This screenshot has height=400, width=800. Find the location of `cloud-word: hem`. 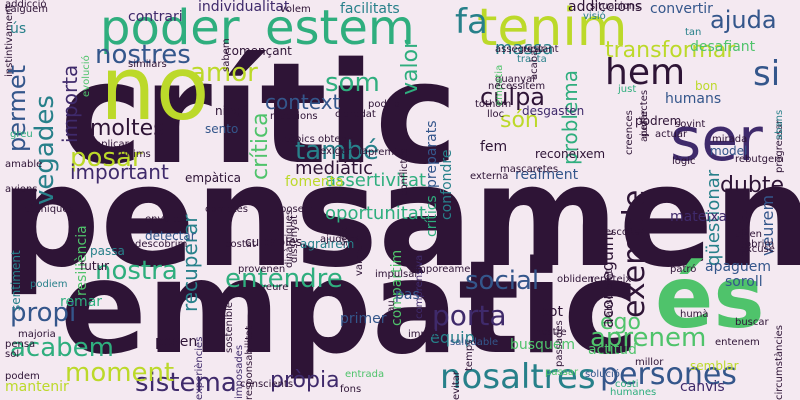

cloud-word: hem is located at coordinates (645, 72).